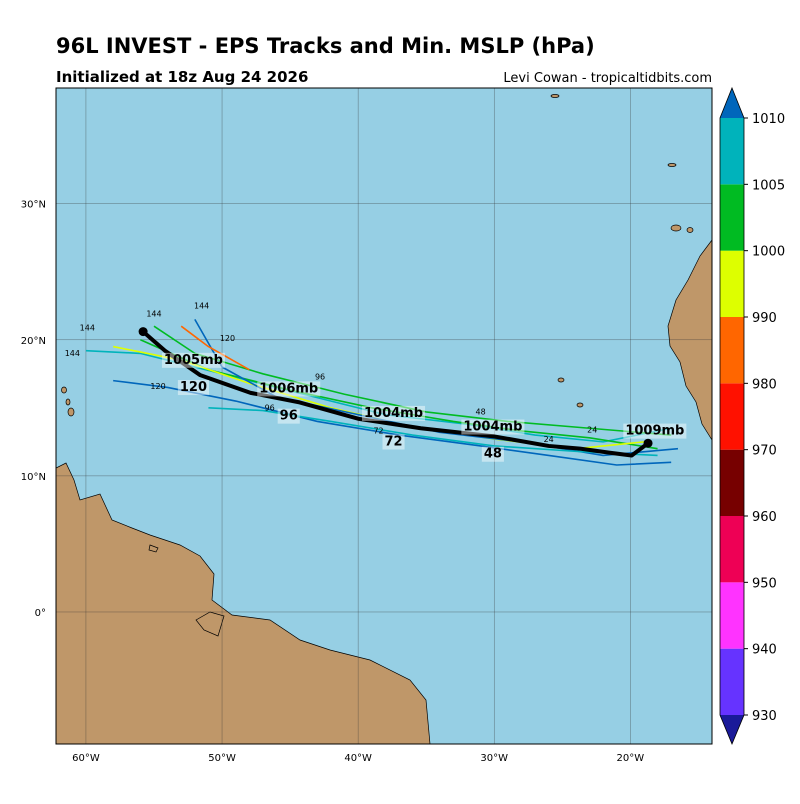 The image size is (800, 804). I want to click on colorbar-label: 970, so click(764, 451).